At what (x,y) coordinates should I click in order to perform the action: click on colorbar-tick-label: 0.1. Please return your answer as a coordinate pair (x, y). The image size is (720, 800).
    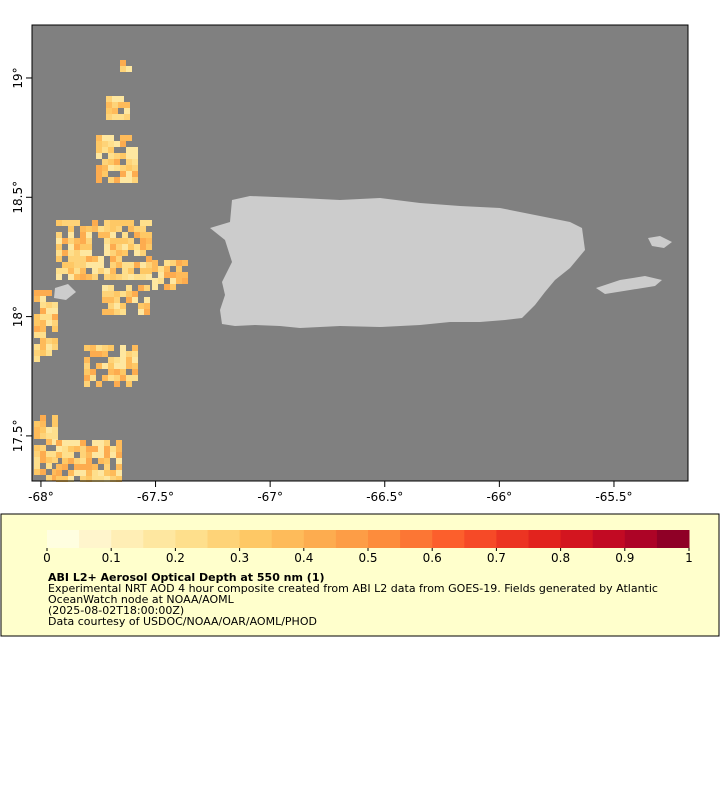
    Looking at the image, I should click on (111, 558).